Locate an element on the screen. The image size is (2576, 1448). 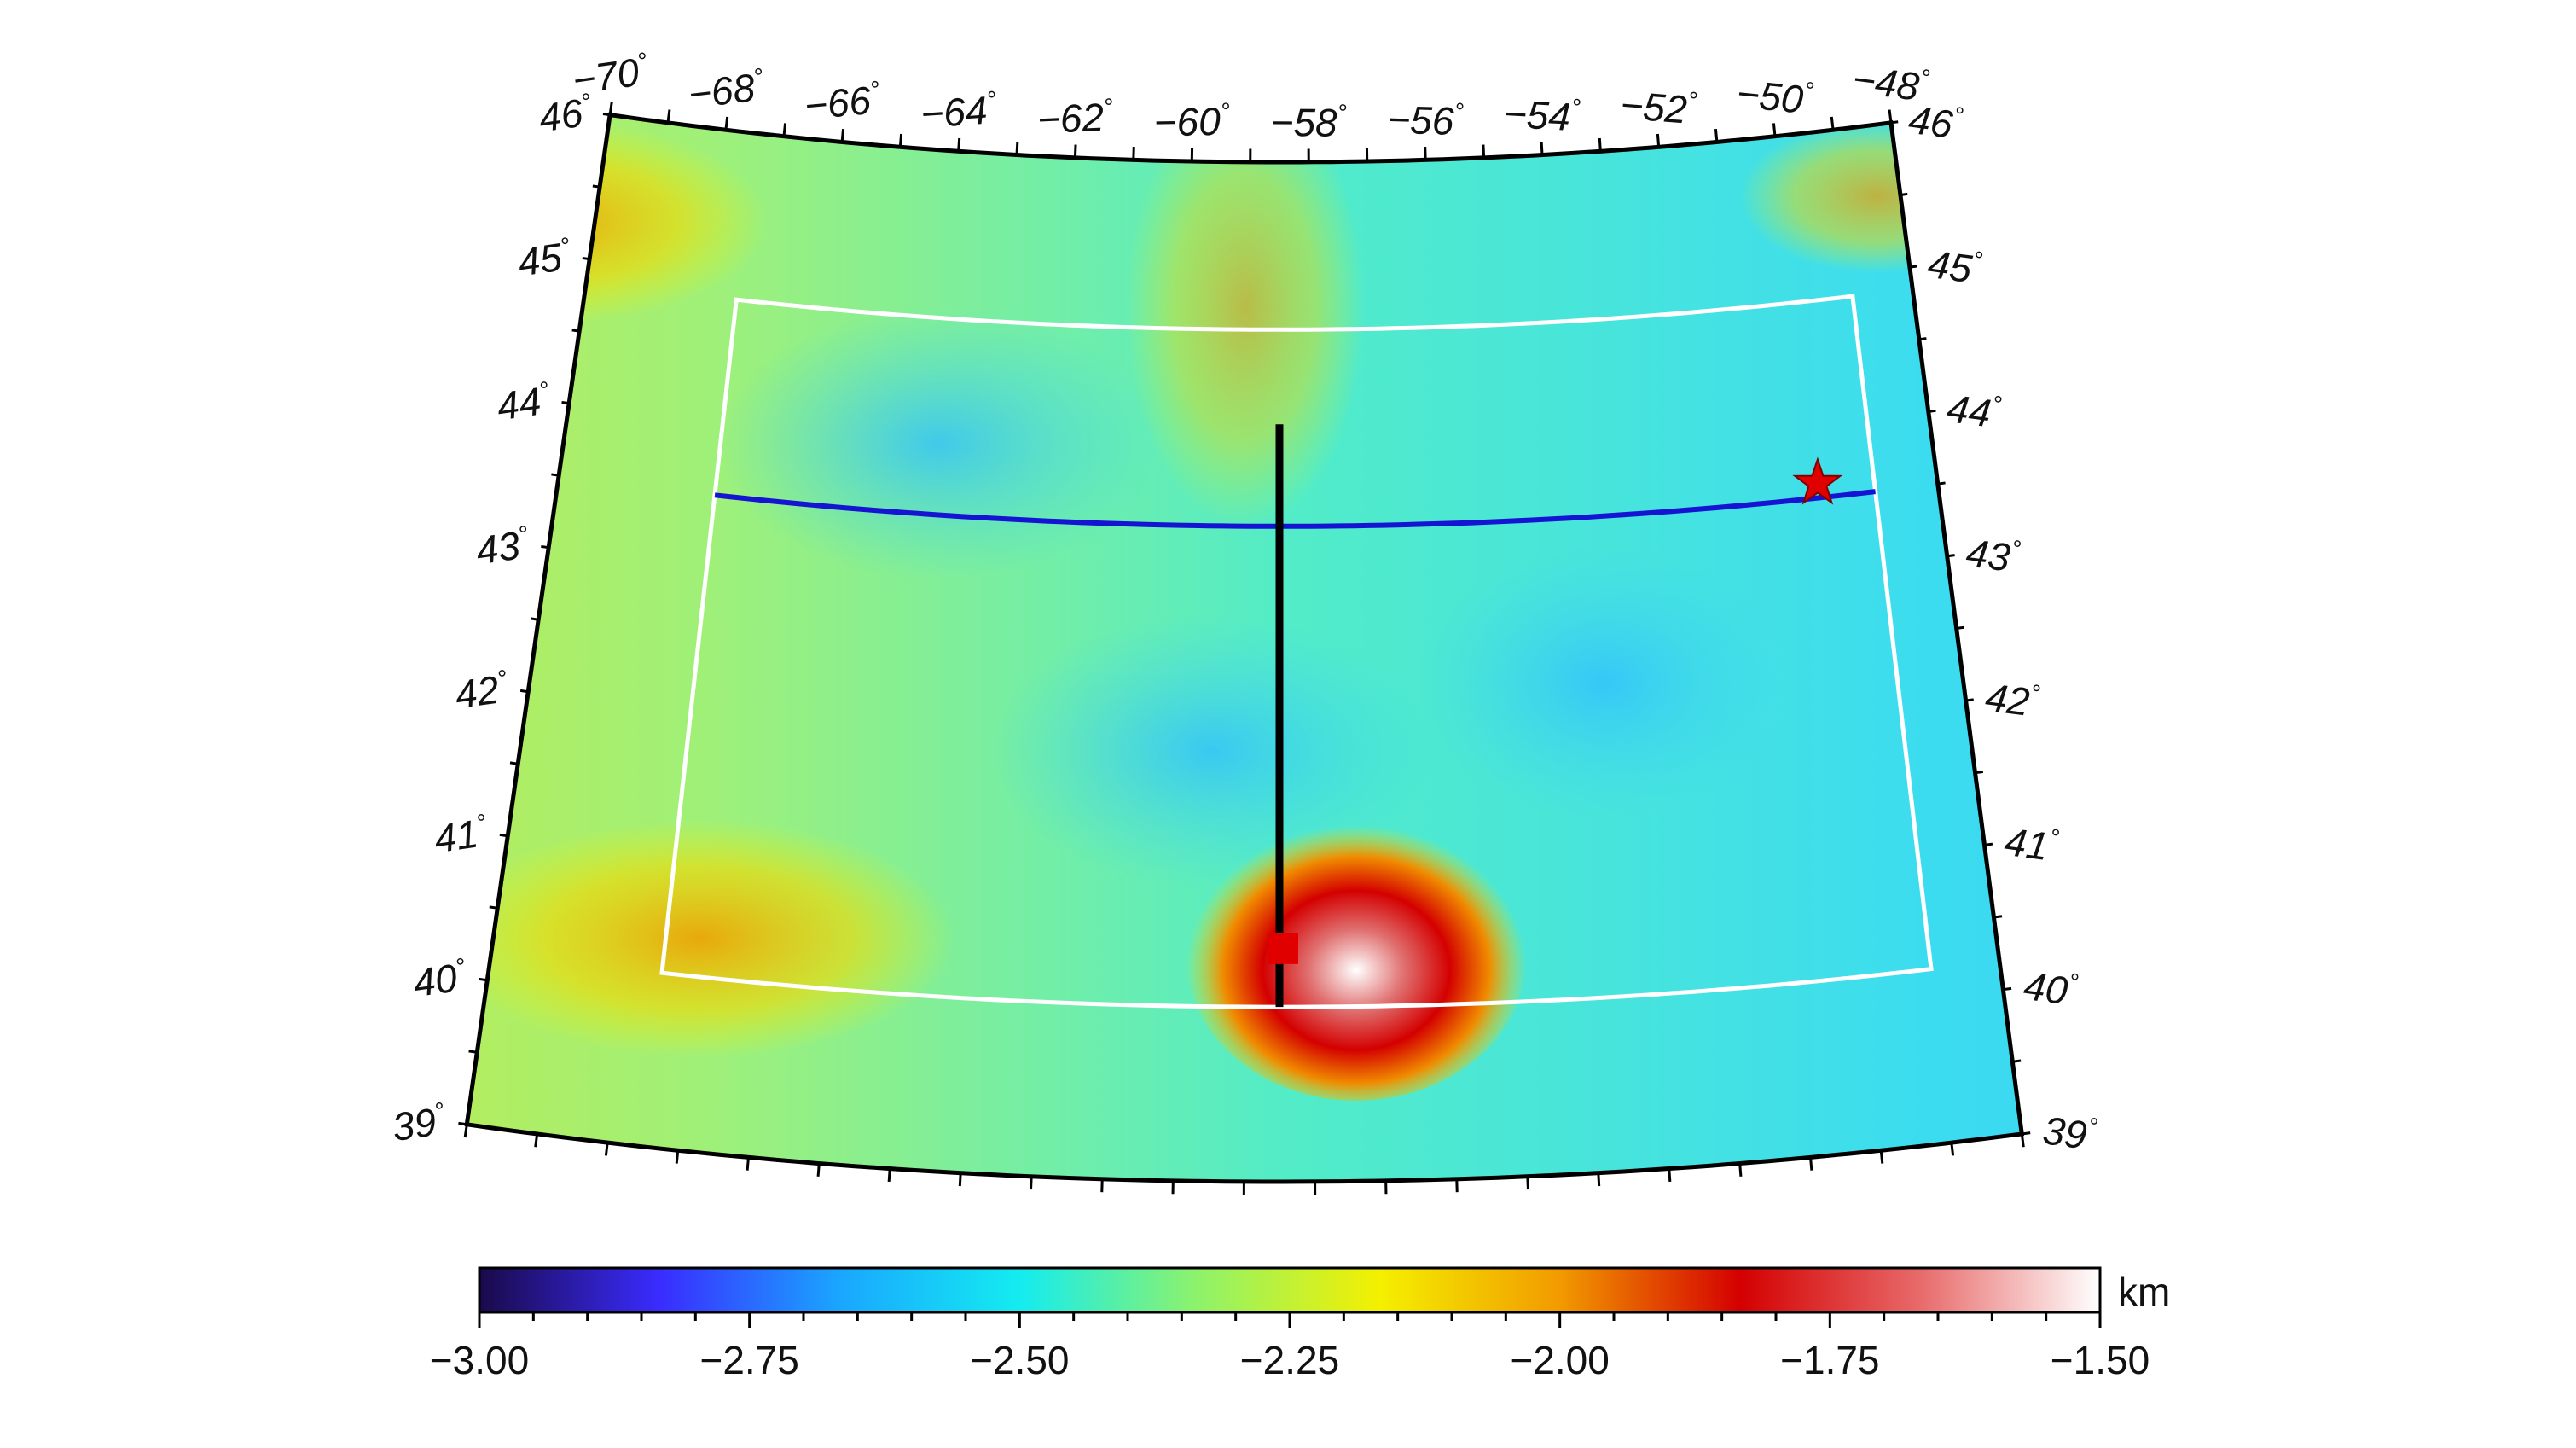
longitude-label: −58° is located at coordinates (1308, 122).